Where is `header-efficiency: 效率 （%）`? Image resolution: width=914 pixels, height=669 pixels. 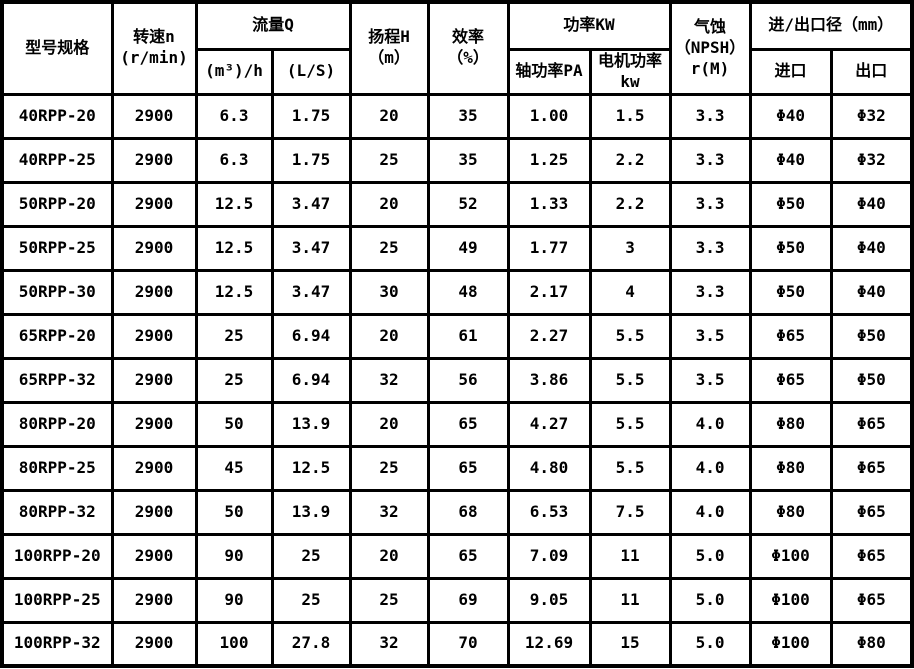
header-efficiency: 效率 （%） is located at coordinates (468, 48).